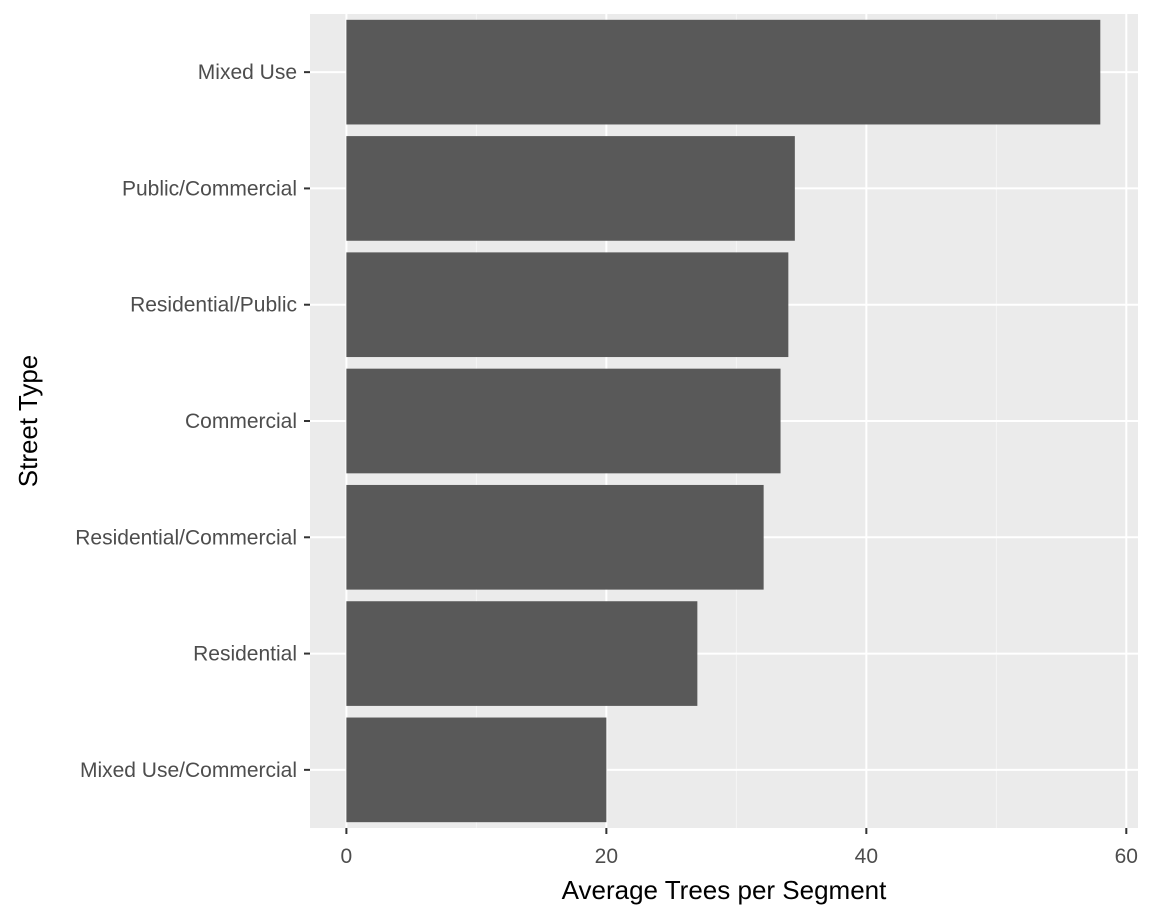  What do you see at coordinates (866, 856) in the screenshot?
I see `x-tick-label: 40` at bounding box center [866, 856].